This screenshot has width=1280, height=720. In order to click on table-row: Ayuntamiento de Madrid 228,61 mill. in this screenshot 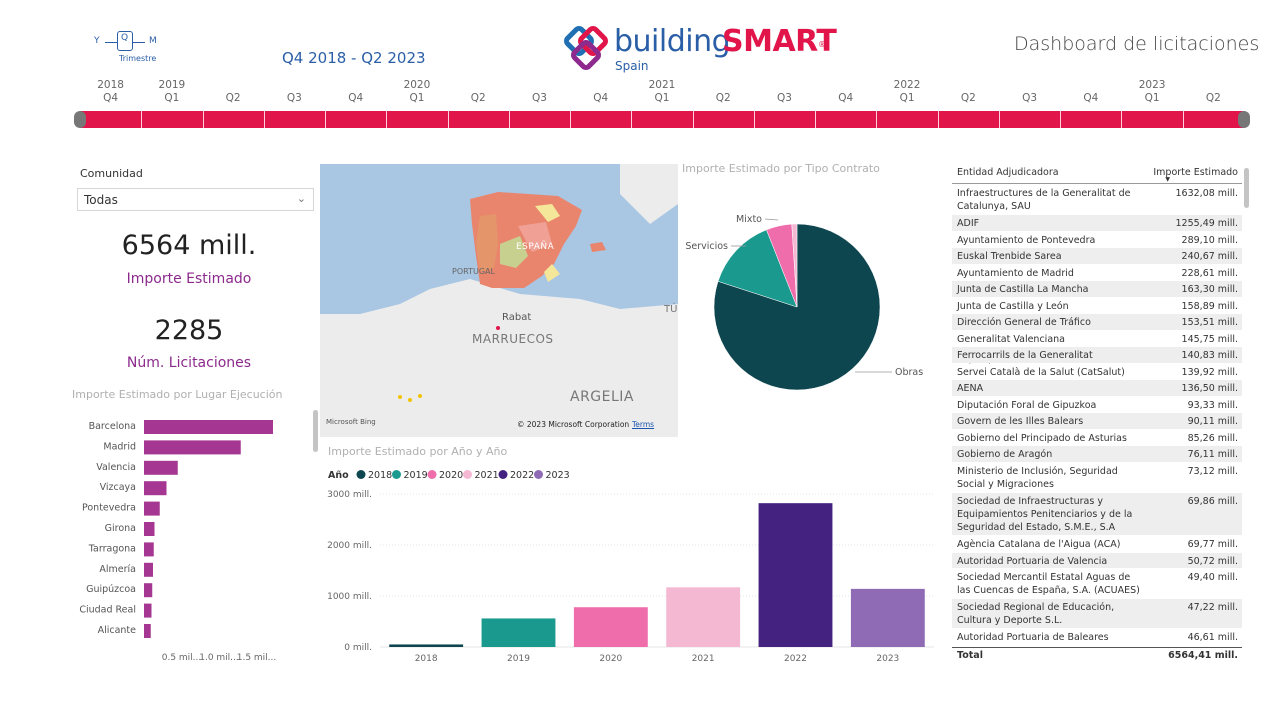, I will do `click(1097, 272)`.